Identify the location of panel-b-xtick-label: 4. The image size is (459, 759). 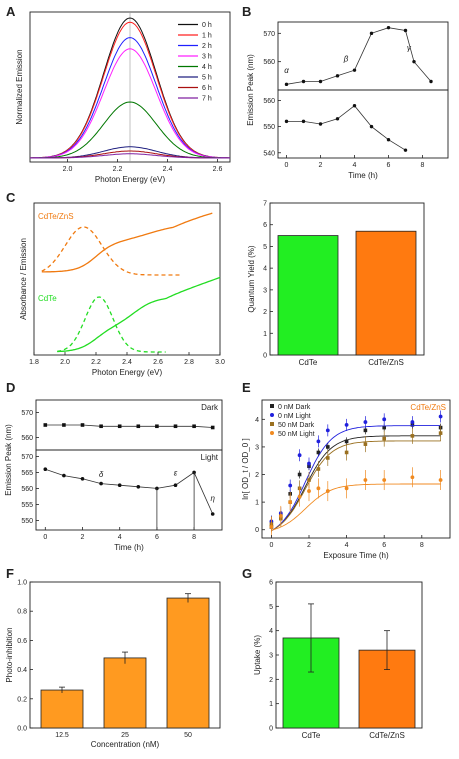
(355, 165).